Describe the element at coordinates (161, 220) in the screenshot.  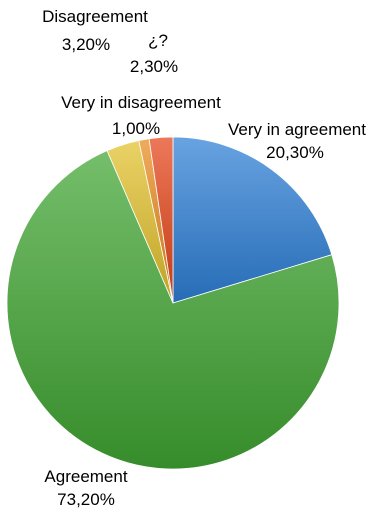
I see `pie-slice-` at that location.